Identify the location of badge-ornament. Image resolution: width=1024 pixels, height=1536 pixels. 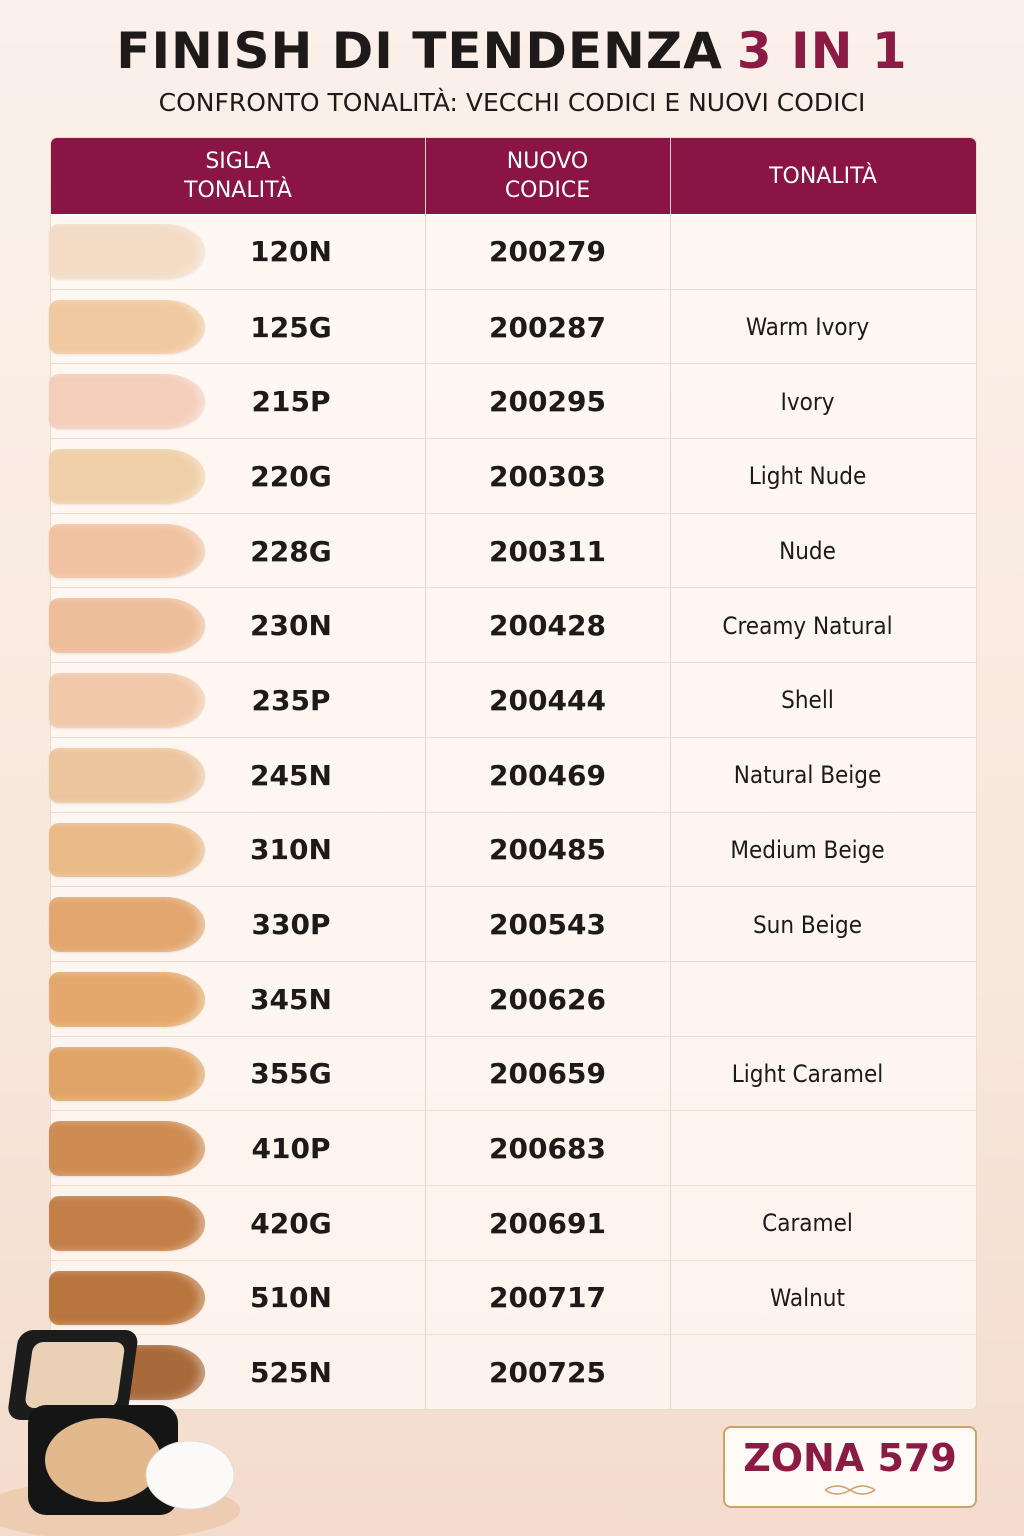
(850, 1490).